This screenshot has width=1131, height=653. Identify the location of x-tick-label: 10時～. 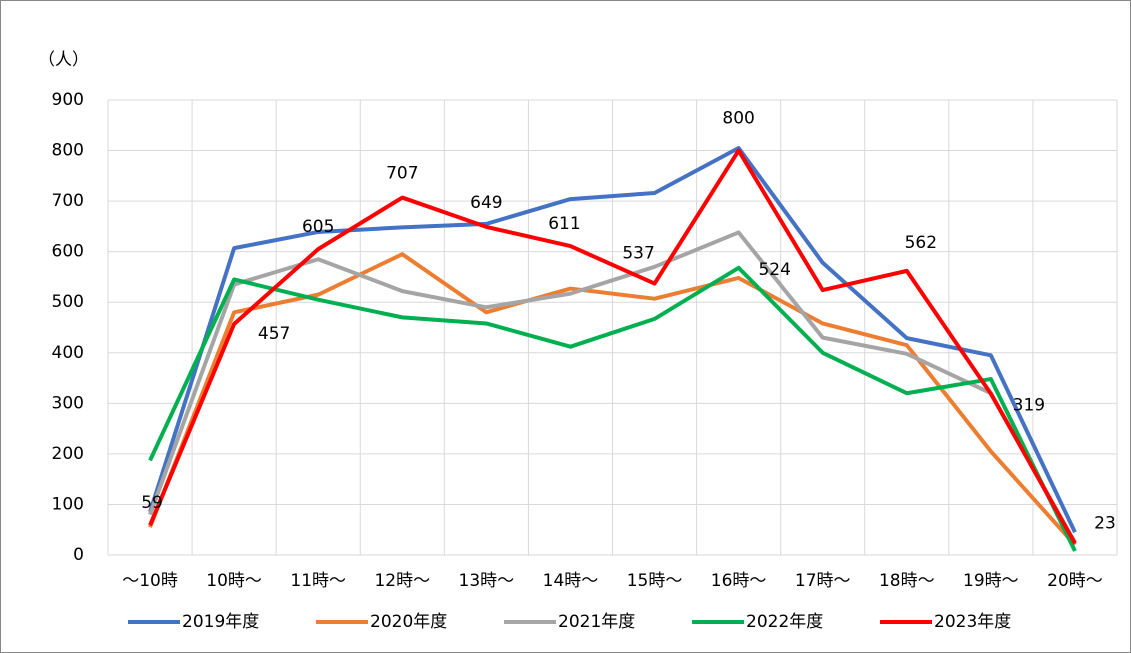
(234, 581).